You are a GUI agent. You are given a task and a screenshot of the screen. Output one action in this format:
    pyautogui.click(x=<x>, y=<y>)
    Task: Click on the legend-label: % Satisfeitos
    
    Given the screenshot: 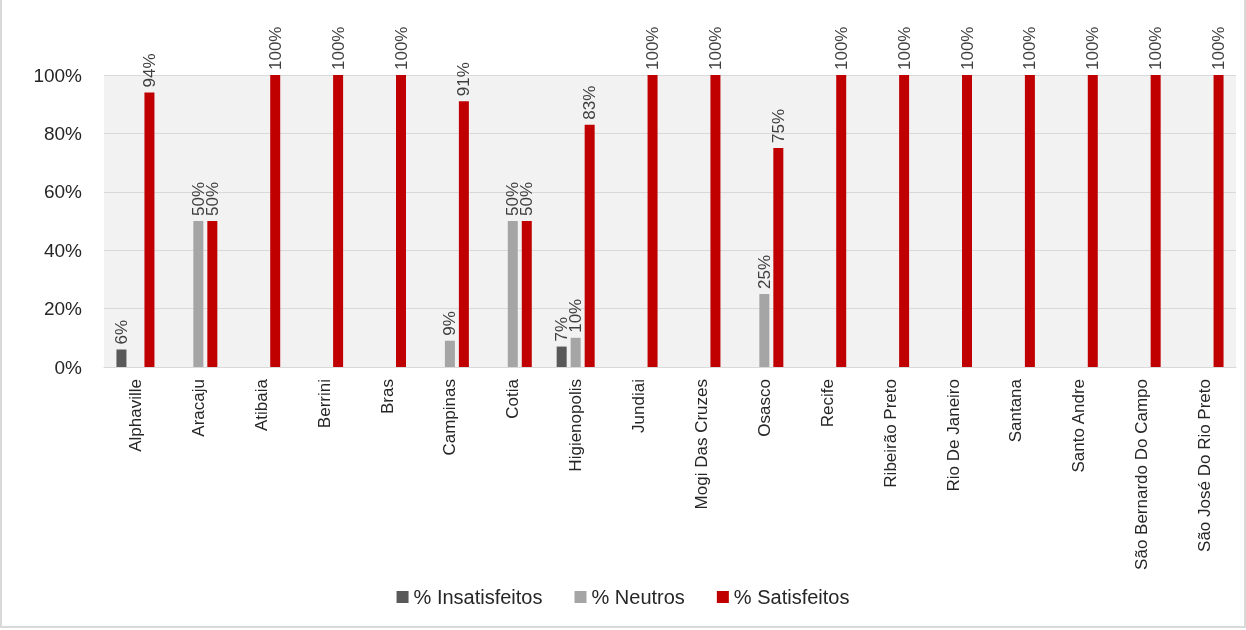 What is the action you would take?
    pyautogui.click(x=791, y=597)
    